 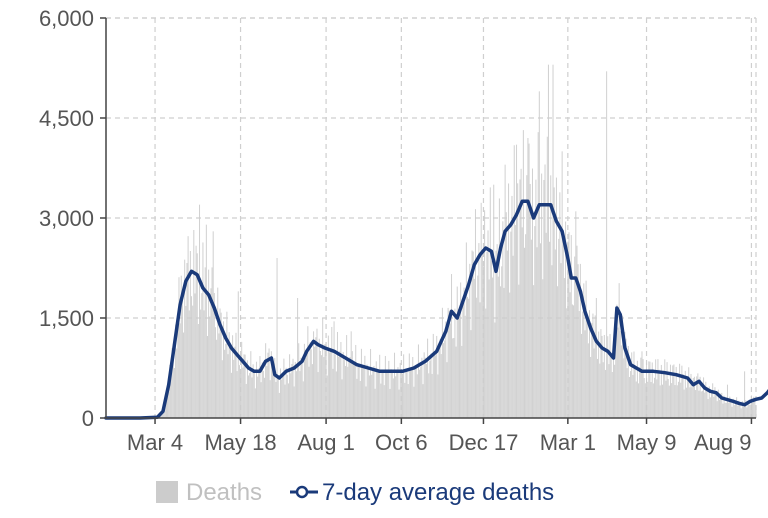 I want to click on legend: Deaths 7-day average deaths, so click(x=355, y=492).